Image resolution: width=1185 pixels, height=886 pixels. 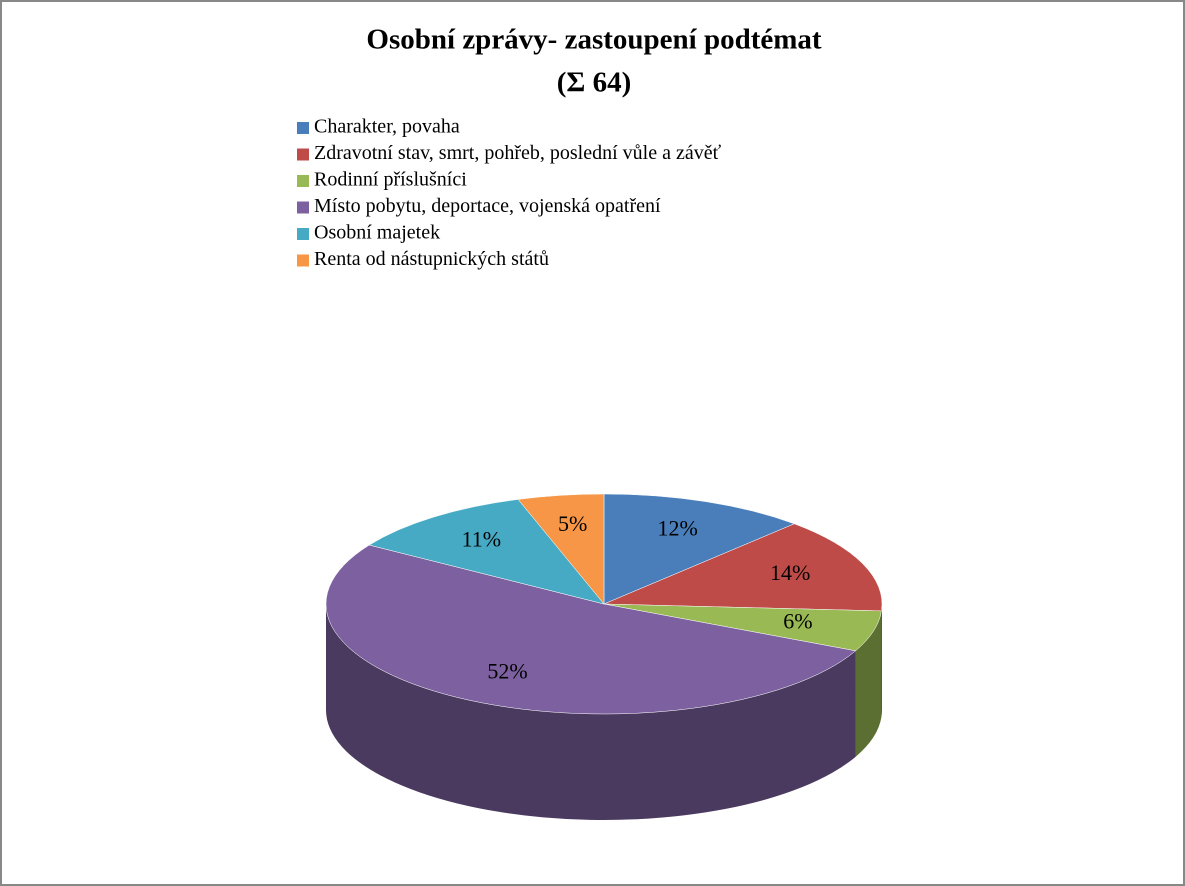 What do you see at coordinates (797, 621) in the screenshot?
I see `data-label: 6%` at bounding box center [797, 621].